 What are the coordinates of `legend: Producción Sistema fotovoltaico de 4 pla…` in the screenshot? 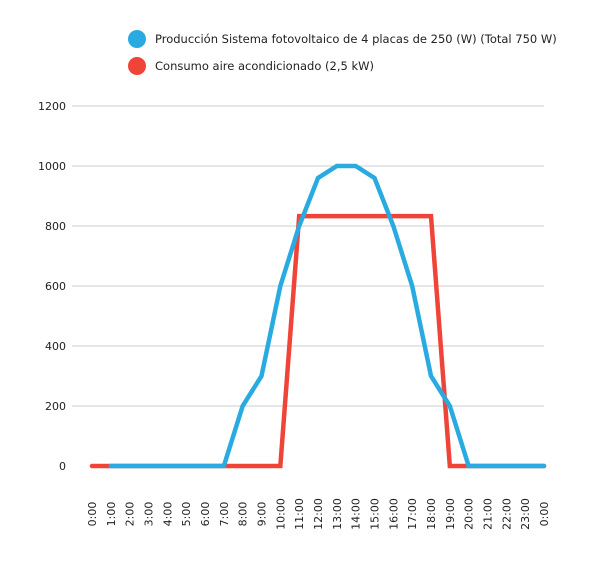 It's located at (342, 52).